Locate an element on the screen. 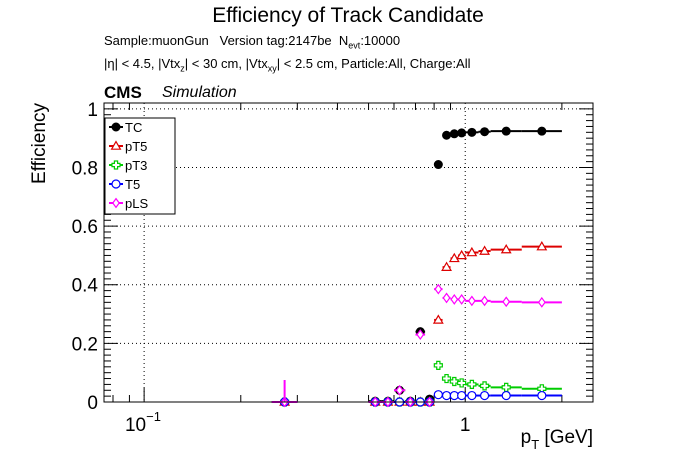  x-axis-label-unit: [GeV] is located at coordinates (566, 437).